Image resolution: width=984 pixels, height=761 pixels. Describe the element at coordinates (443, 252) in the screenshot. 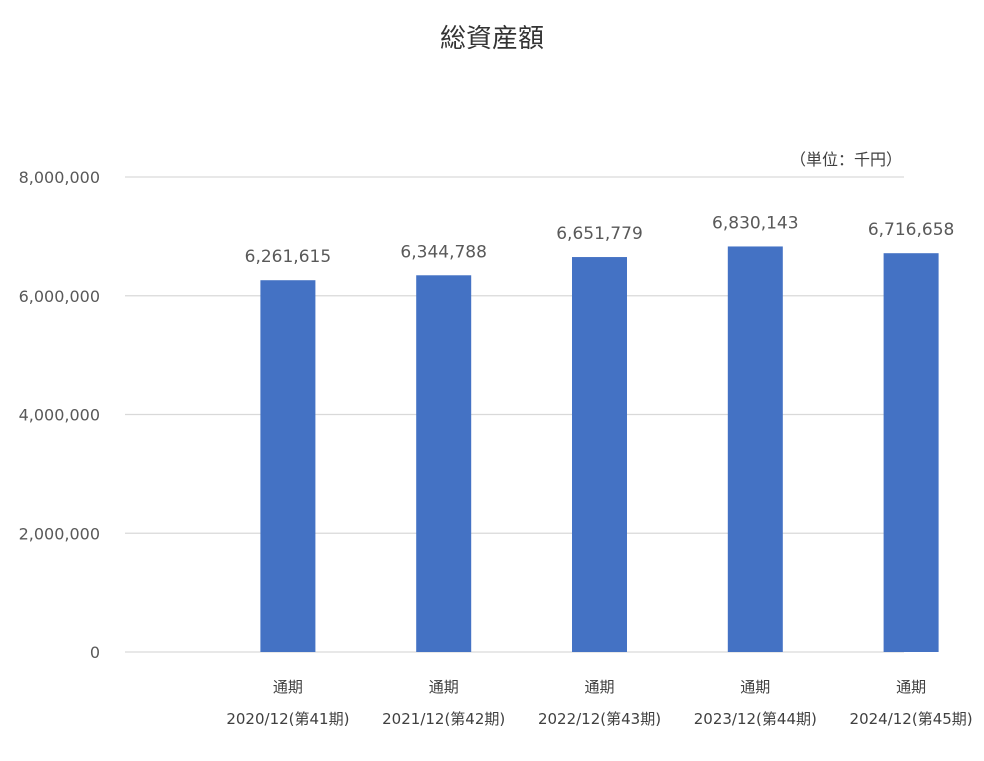

I see `data-label: 6,344,788` at that location.